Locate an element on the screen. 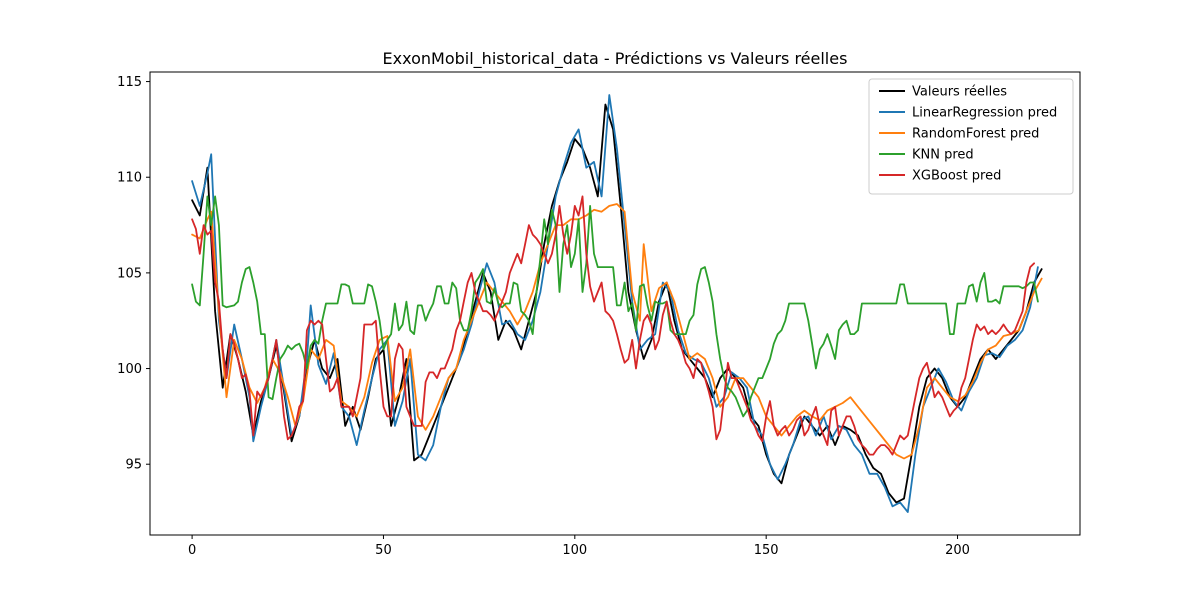 The image size is (1200, 600). x-tick-label: 100 is located at coordinates (574, 550).